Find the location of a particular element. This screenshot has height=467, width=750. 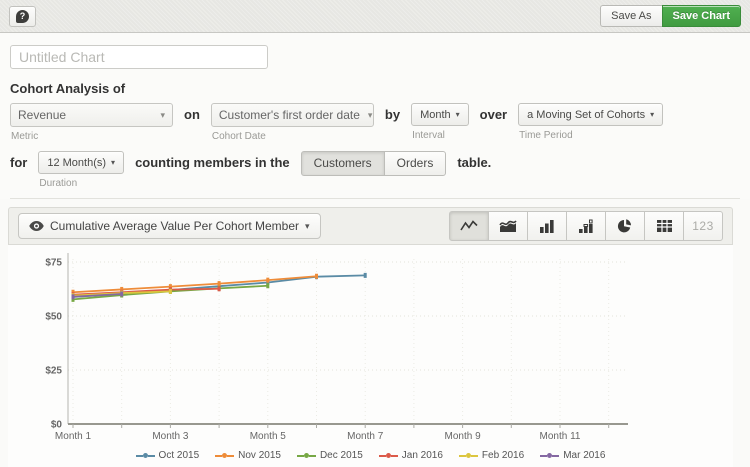

save-as-button: Save As is located at coordinates (631, 16).